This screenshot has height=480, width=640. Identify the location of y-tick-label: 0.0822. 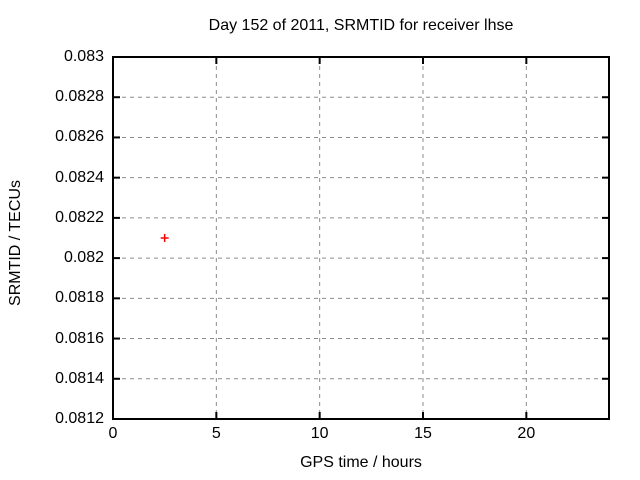
(79, 217).